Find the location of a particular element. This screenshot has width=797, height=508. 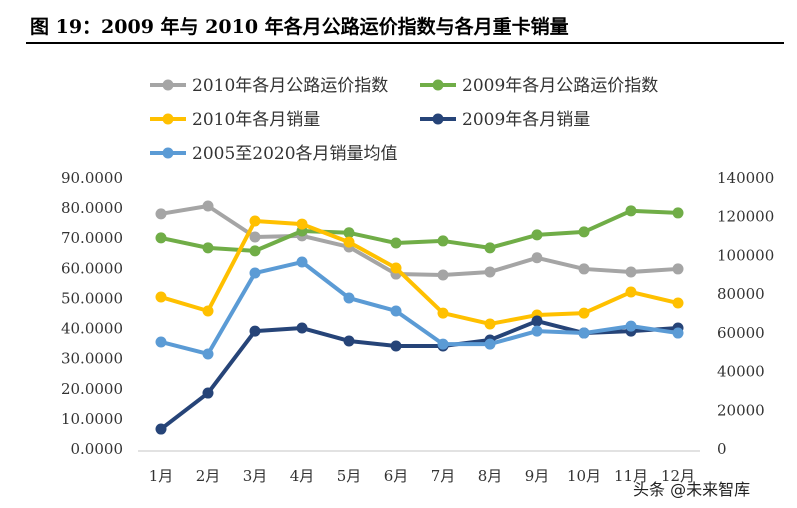

right-axis-tick-label: 40000 is located at coordinates (741, 372).